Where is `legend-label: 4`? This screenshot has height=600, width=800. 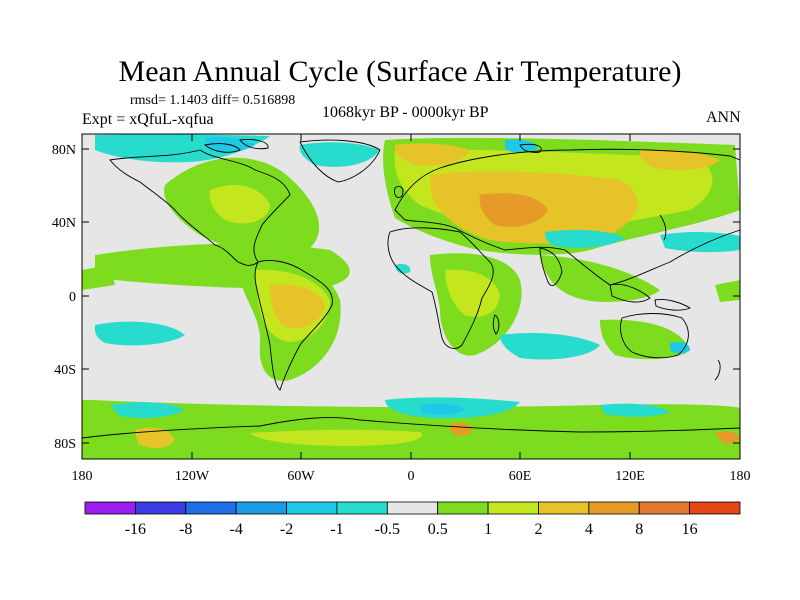 legend-label: 4 is located at coordinates (589, 529).